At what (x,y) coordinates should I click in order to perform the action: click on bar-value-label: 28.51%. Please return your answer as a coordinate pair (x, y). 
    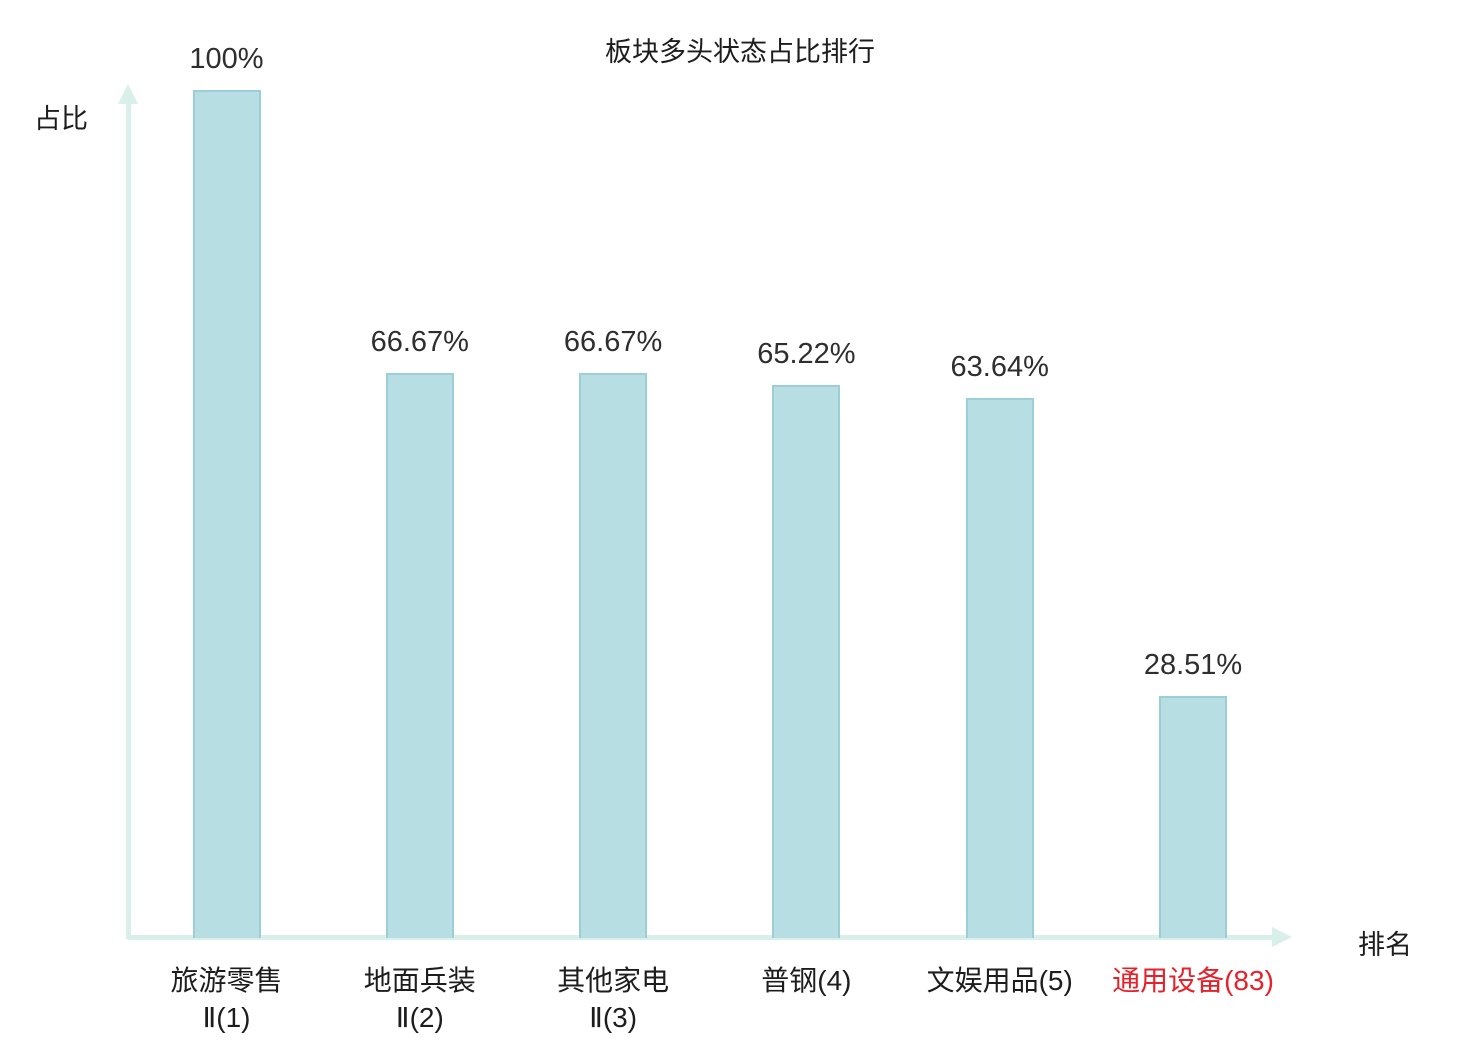
    Looking at the image, I should click on (1193, 665).